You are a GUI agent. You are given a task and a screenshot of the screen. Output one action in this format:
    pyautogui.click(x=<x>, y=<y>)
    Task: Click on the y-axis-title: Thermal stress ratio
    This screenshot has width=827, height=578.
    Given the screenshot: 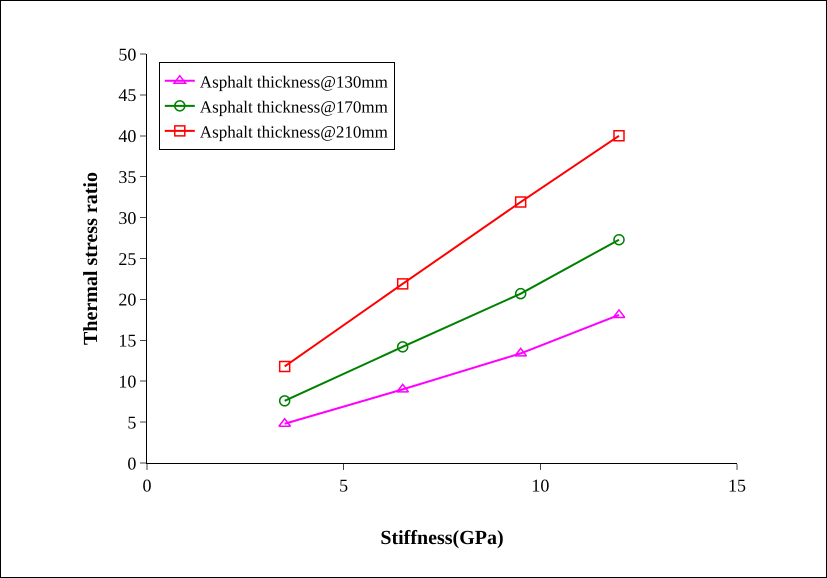 What is the action you would take?
    pyautogui.click(x=91, y=258)
    